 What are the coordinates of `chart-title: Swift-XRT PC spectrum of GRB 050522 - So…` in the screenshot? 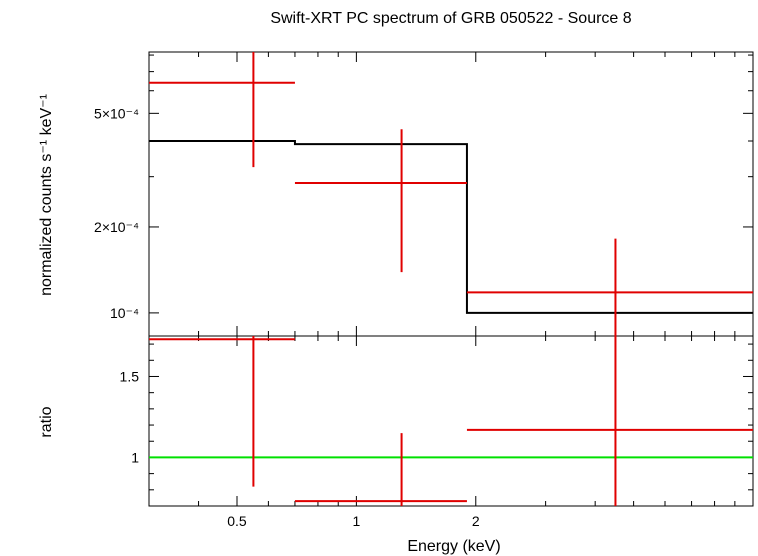 It's located at (450, 18).